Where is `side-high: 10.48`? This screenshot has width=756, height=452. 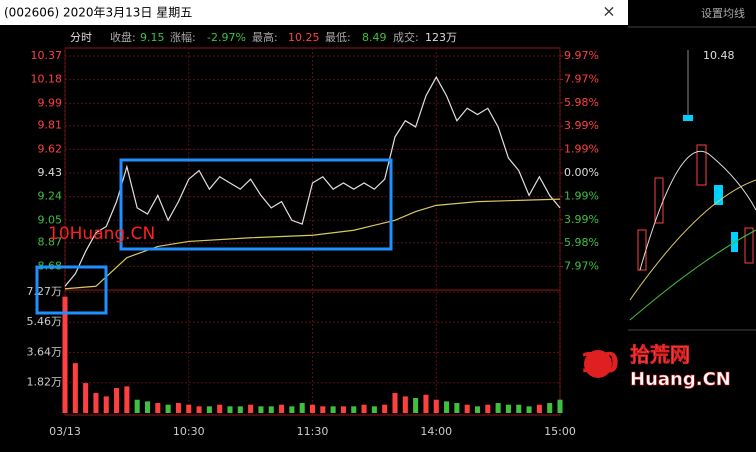
side-high: 10.48 is located at coordinates (719, 55).